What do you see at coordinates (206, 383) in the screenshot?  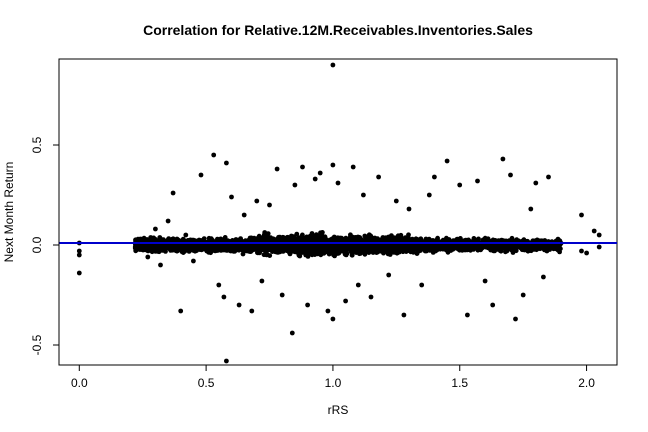 I see `x-tick-label: 0.5` at bounding box center [206, 383].